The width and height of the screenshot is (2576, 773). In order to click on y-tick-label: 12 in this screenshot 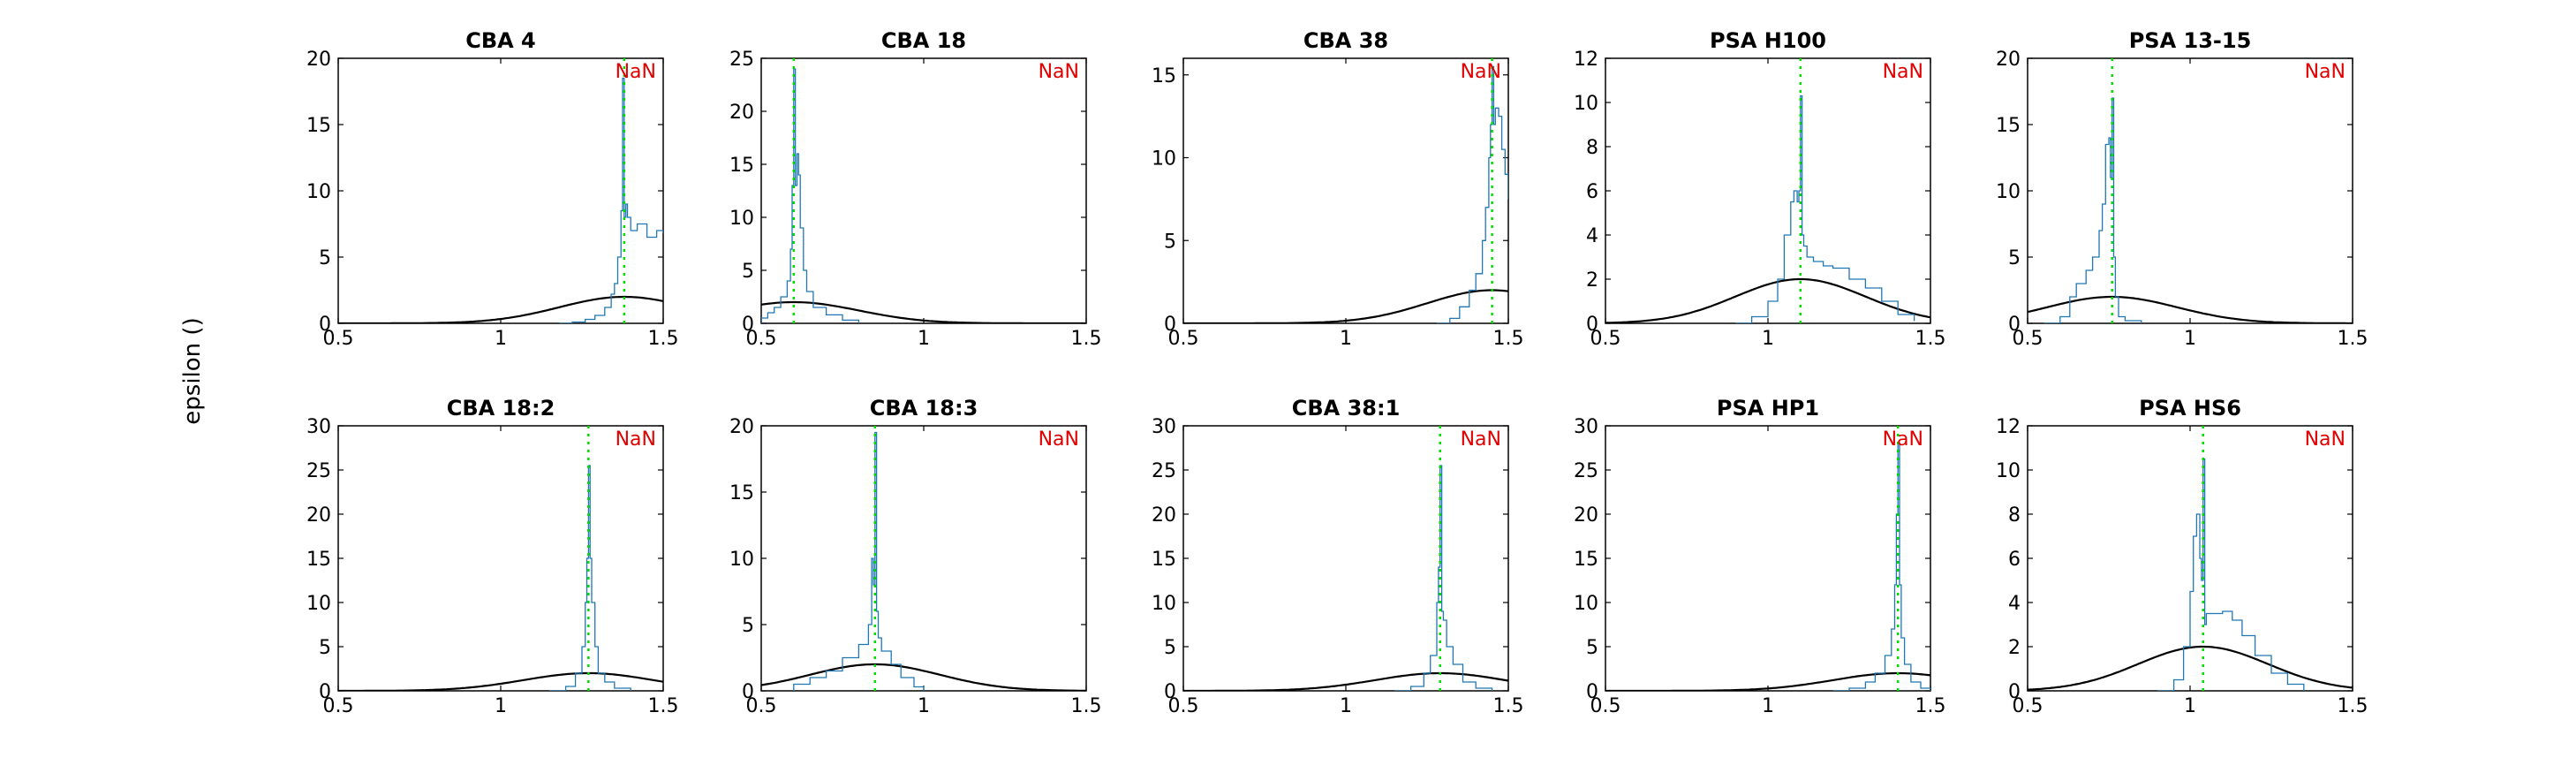, I will do `click(2008, 427)`.